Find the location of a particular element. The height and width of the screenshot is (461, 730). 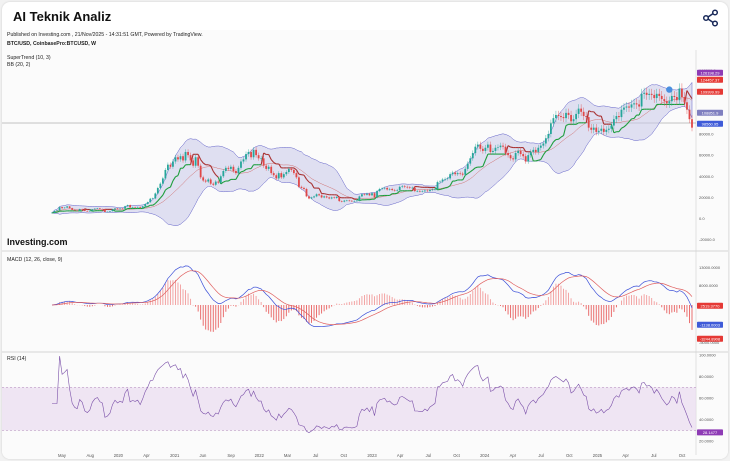

x-tick-label: May is located at coordinates (62, 455).